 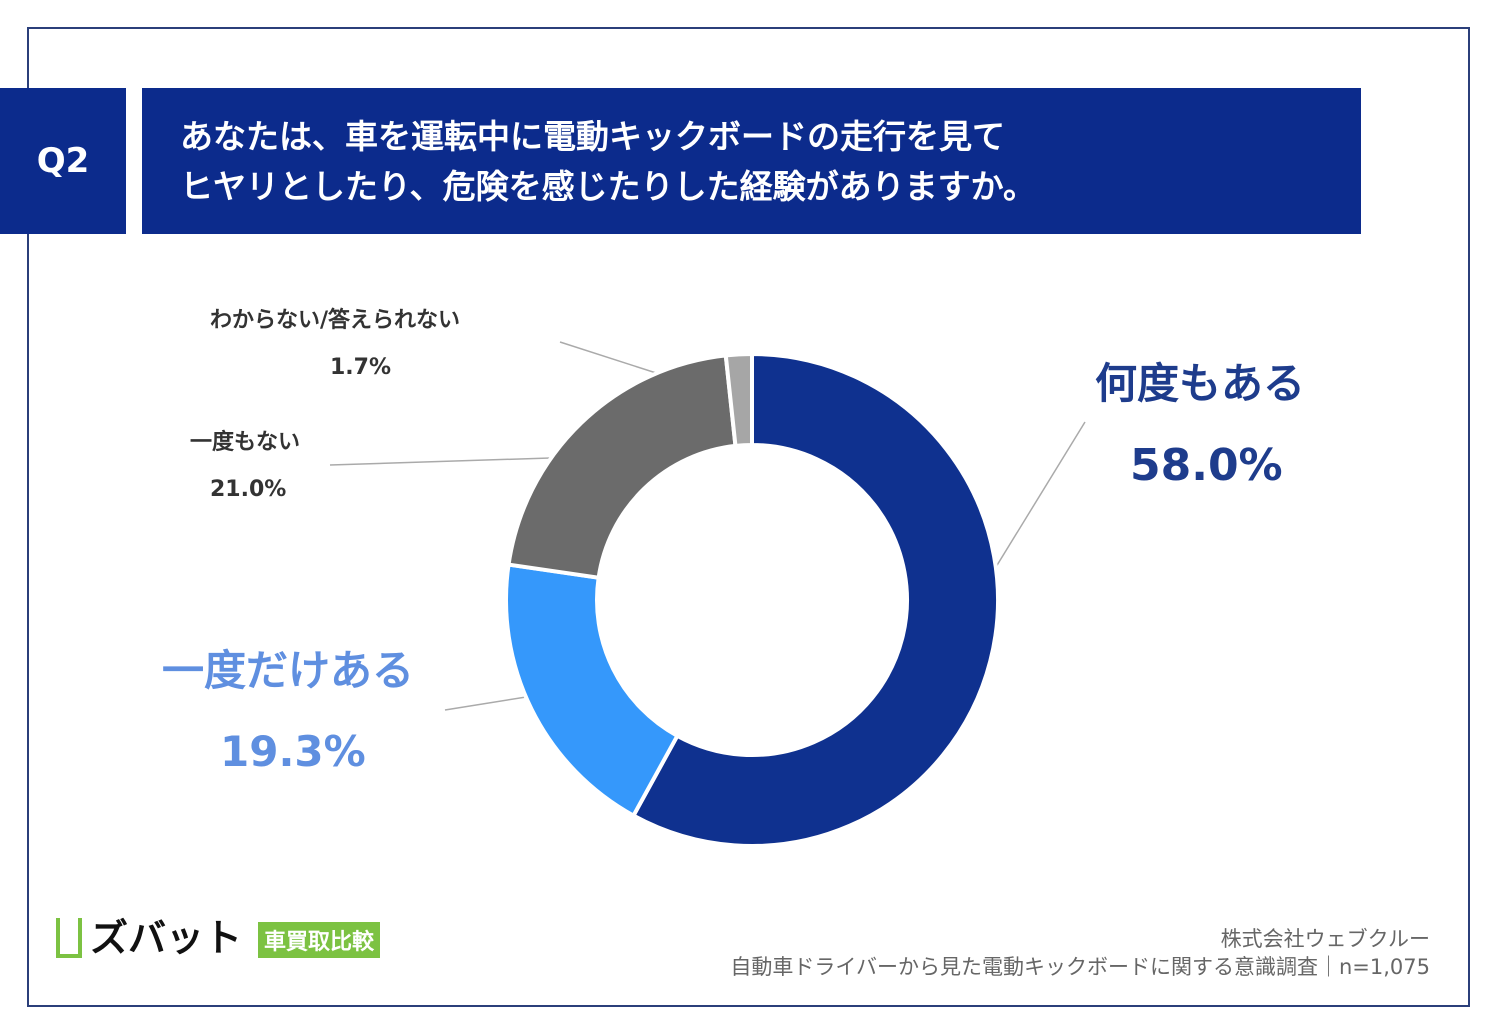 What do you see at coordinates (288, 670) in the screenshot?
I see `label-once: 一度だけある` at bounding box center [288, 670].